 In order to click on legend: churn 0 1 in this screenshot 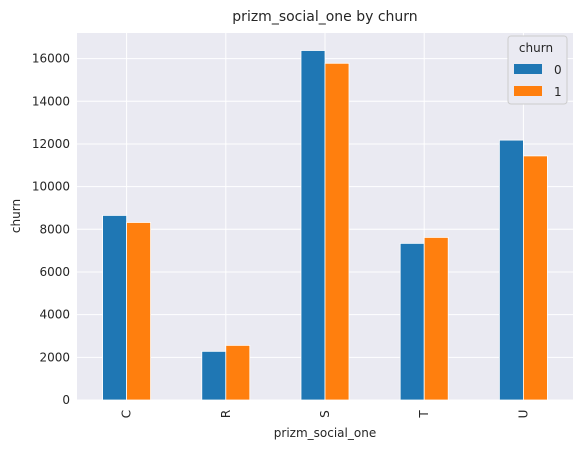, I will do `click(537, 70)`.